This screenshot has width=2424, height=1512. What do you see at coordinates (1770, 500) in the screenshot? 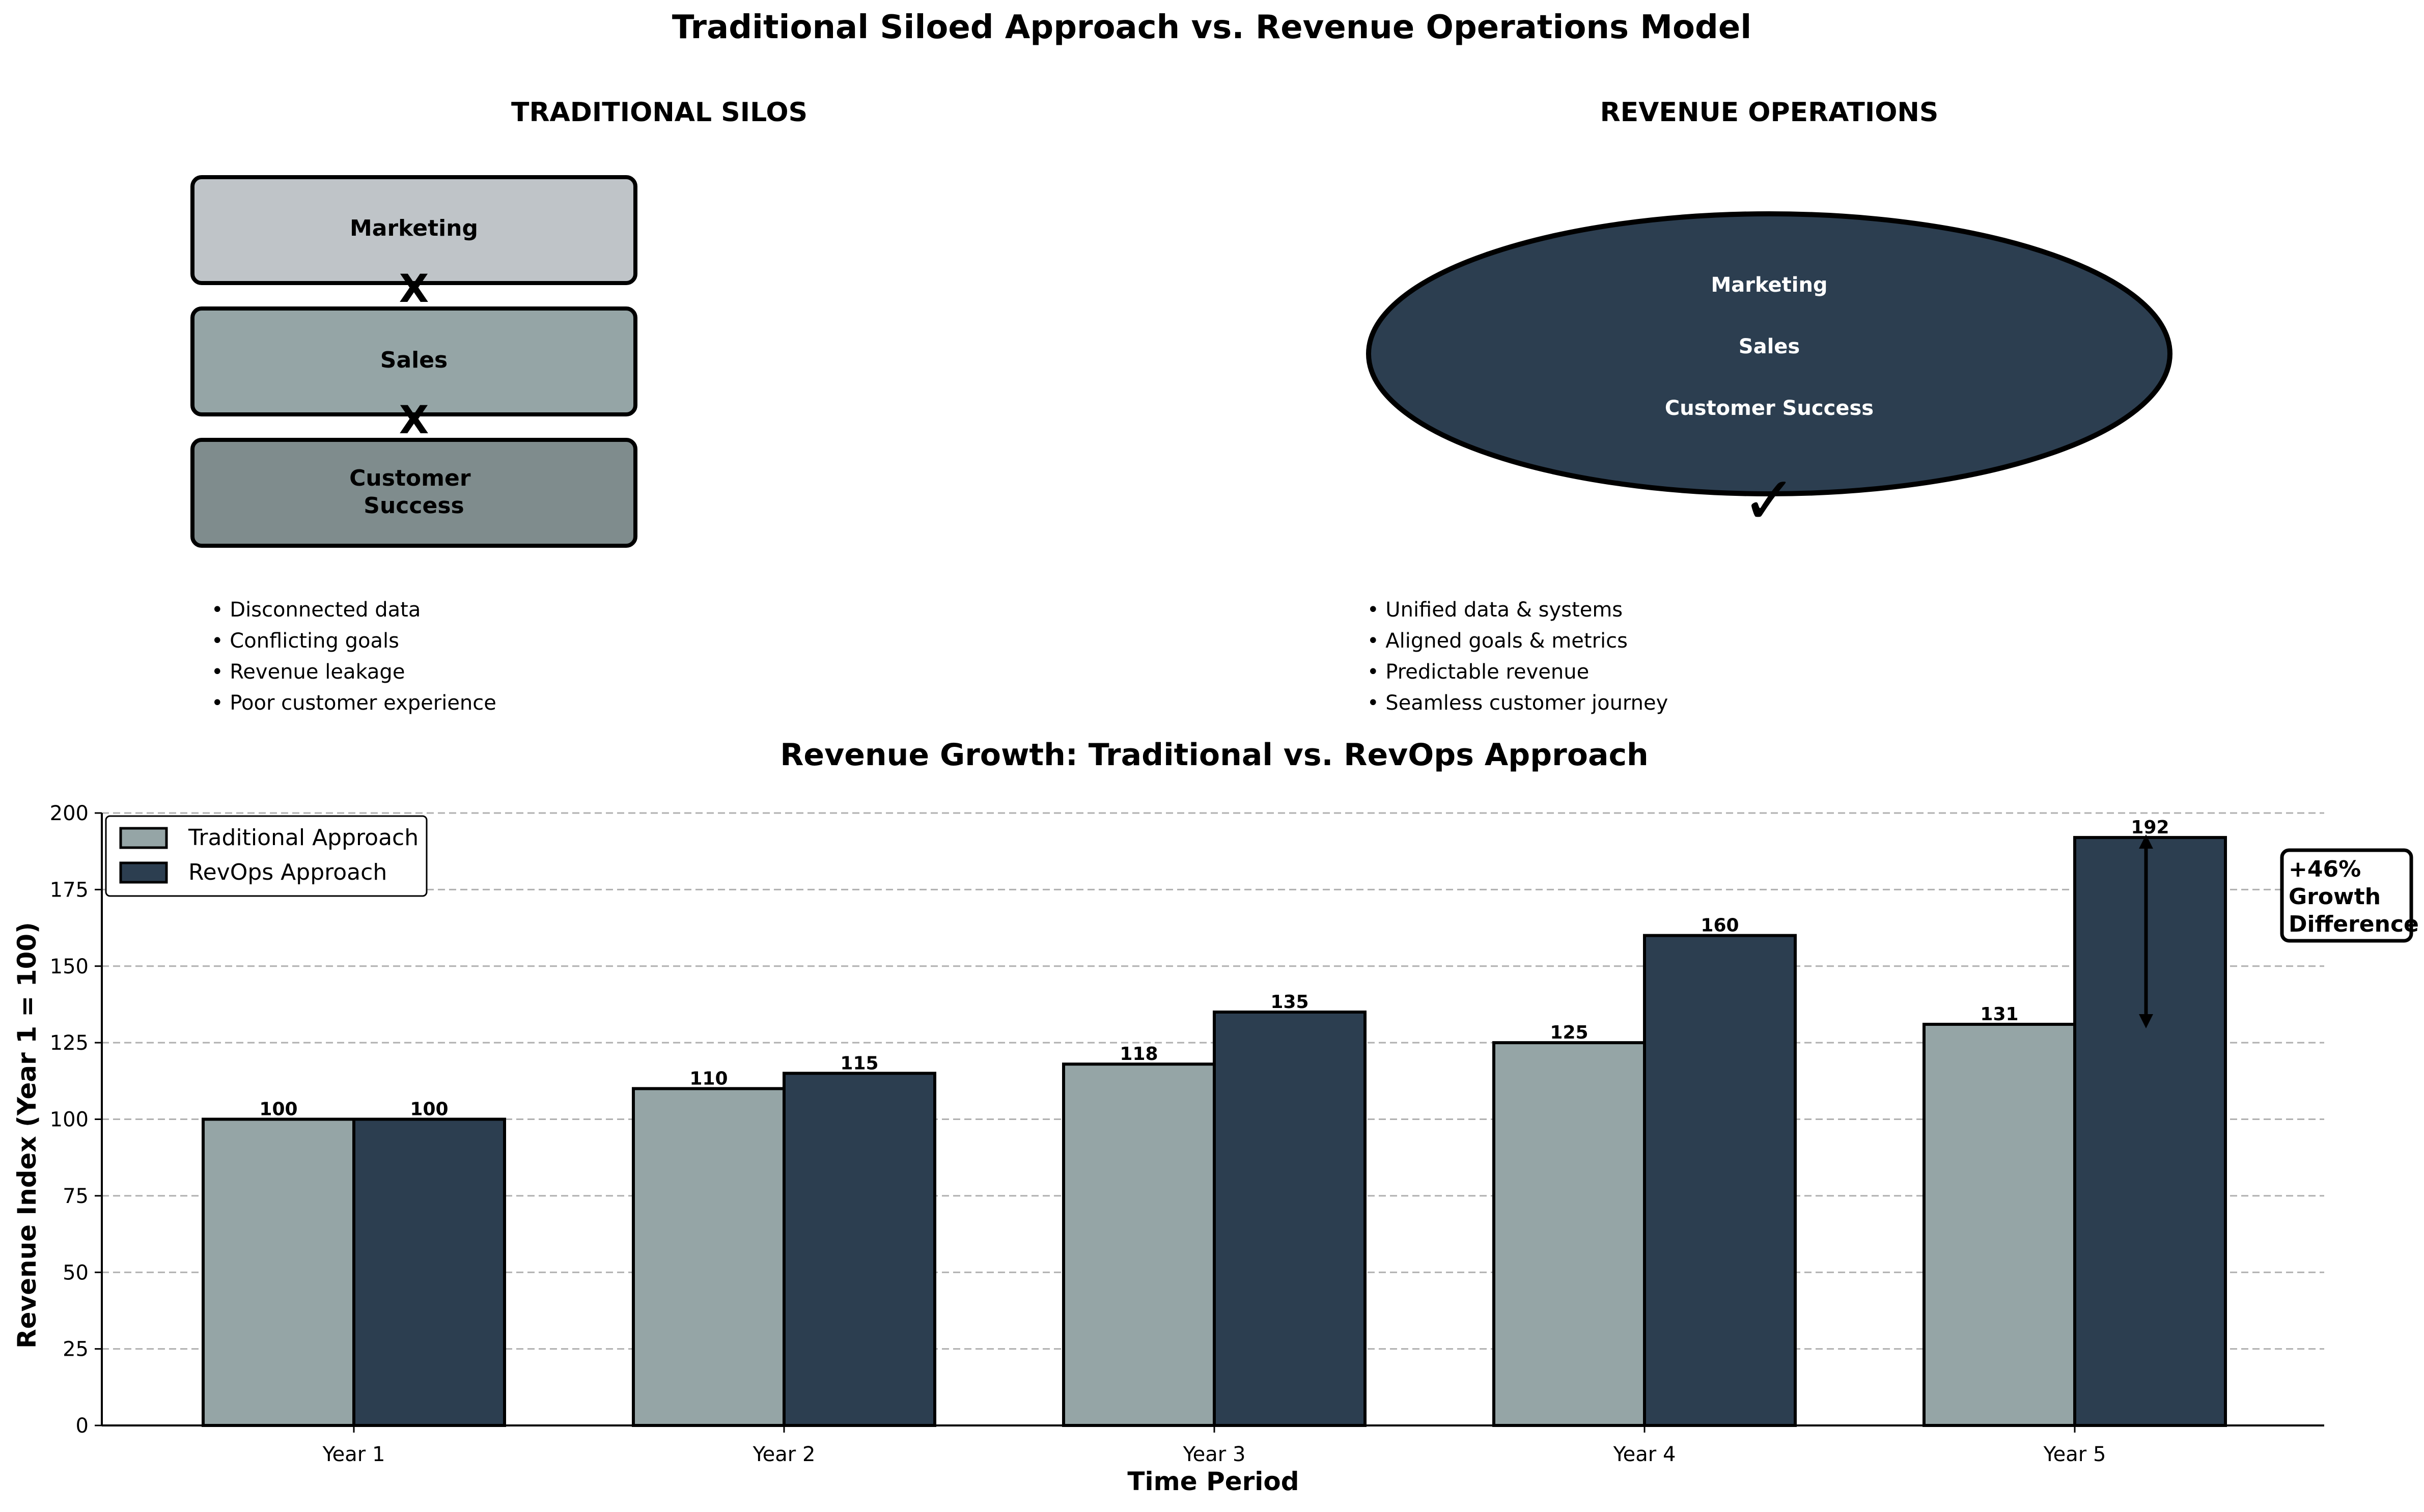
I see `checkmark-icon: ✓` at bounding box center [1770, 500].